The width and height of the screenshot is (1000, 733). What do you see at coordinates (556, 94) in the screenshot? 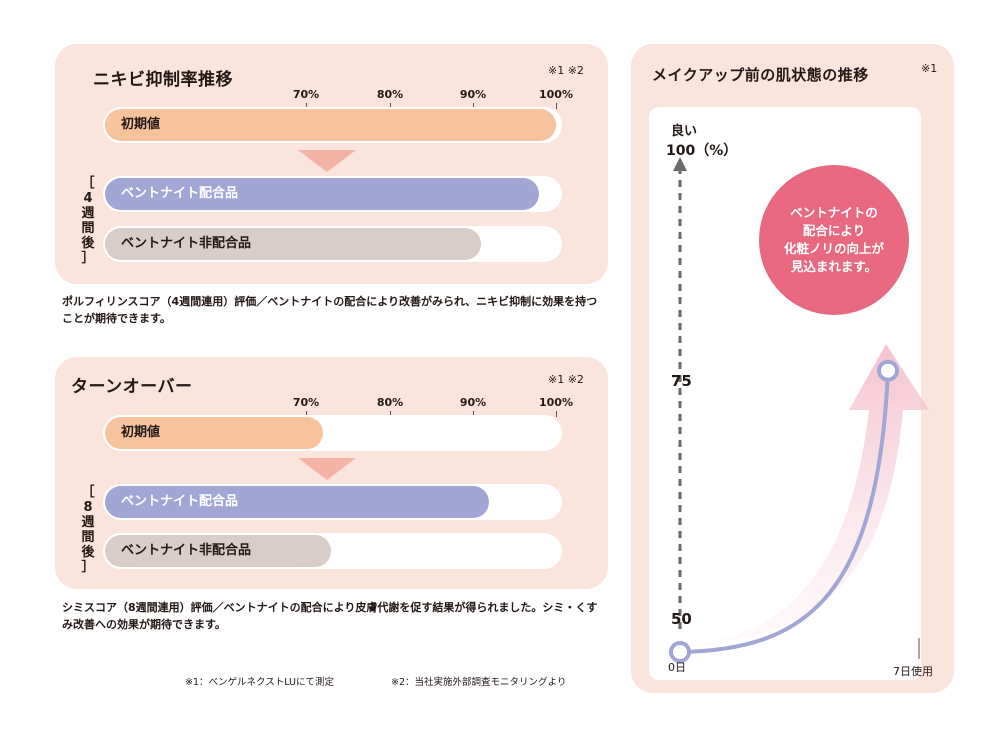
I see `acne-tick-label: 100%` at bounding box center [556, 94].